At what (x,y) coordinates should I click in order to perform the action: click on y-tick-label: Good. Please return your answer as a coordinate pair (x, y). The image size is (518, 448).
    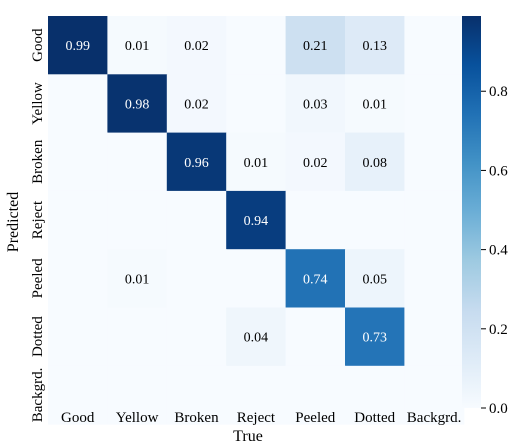
    Looking at the image, I should click on (38, 45).